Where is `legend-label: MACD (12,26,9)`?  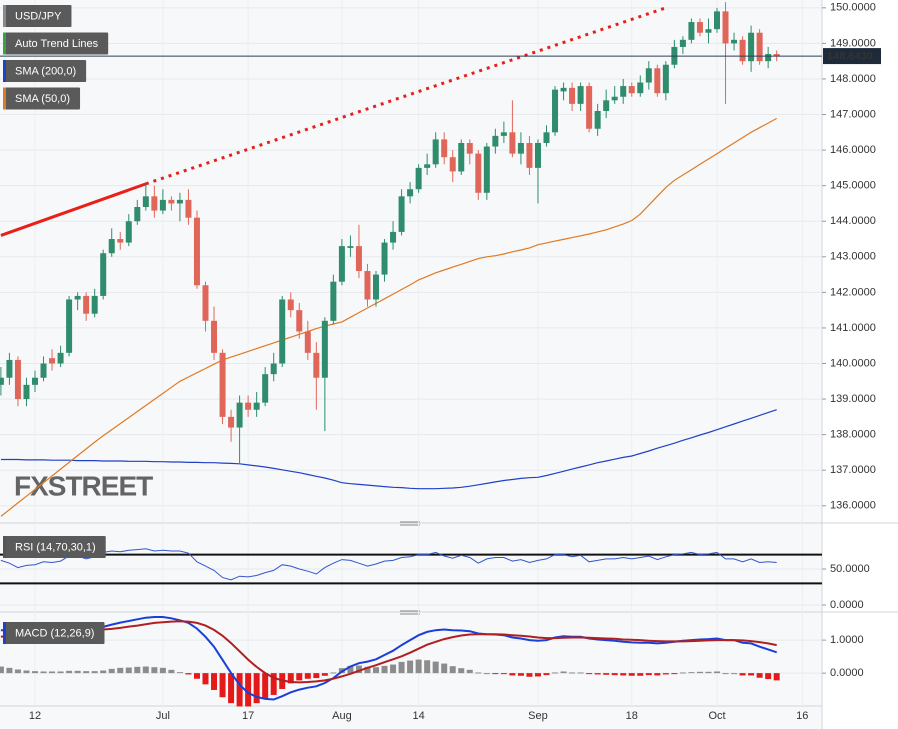
legend-label: MACD (12,26,9) is located at coordinates (54, 633).